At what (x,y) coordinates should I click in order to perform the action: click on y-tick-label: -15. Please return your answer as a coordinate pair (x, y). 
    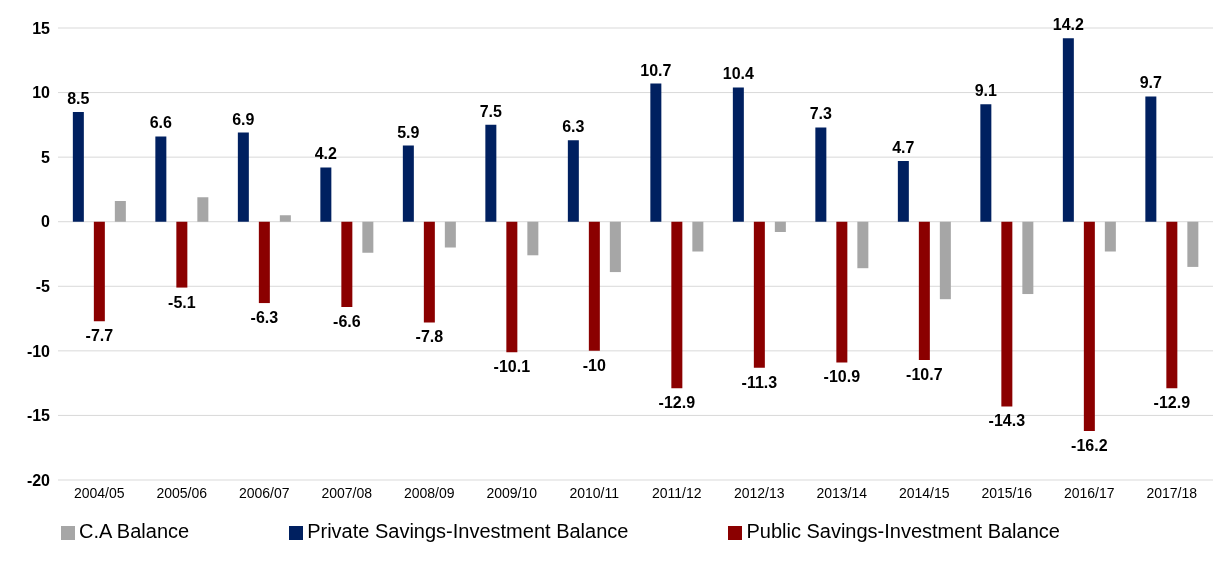
    Looking at the image, I should click on (38, 416).